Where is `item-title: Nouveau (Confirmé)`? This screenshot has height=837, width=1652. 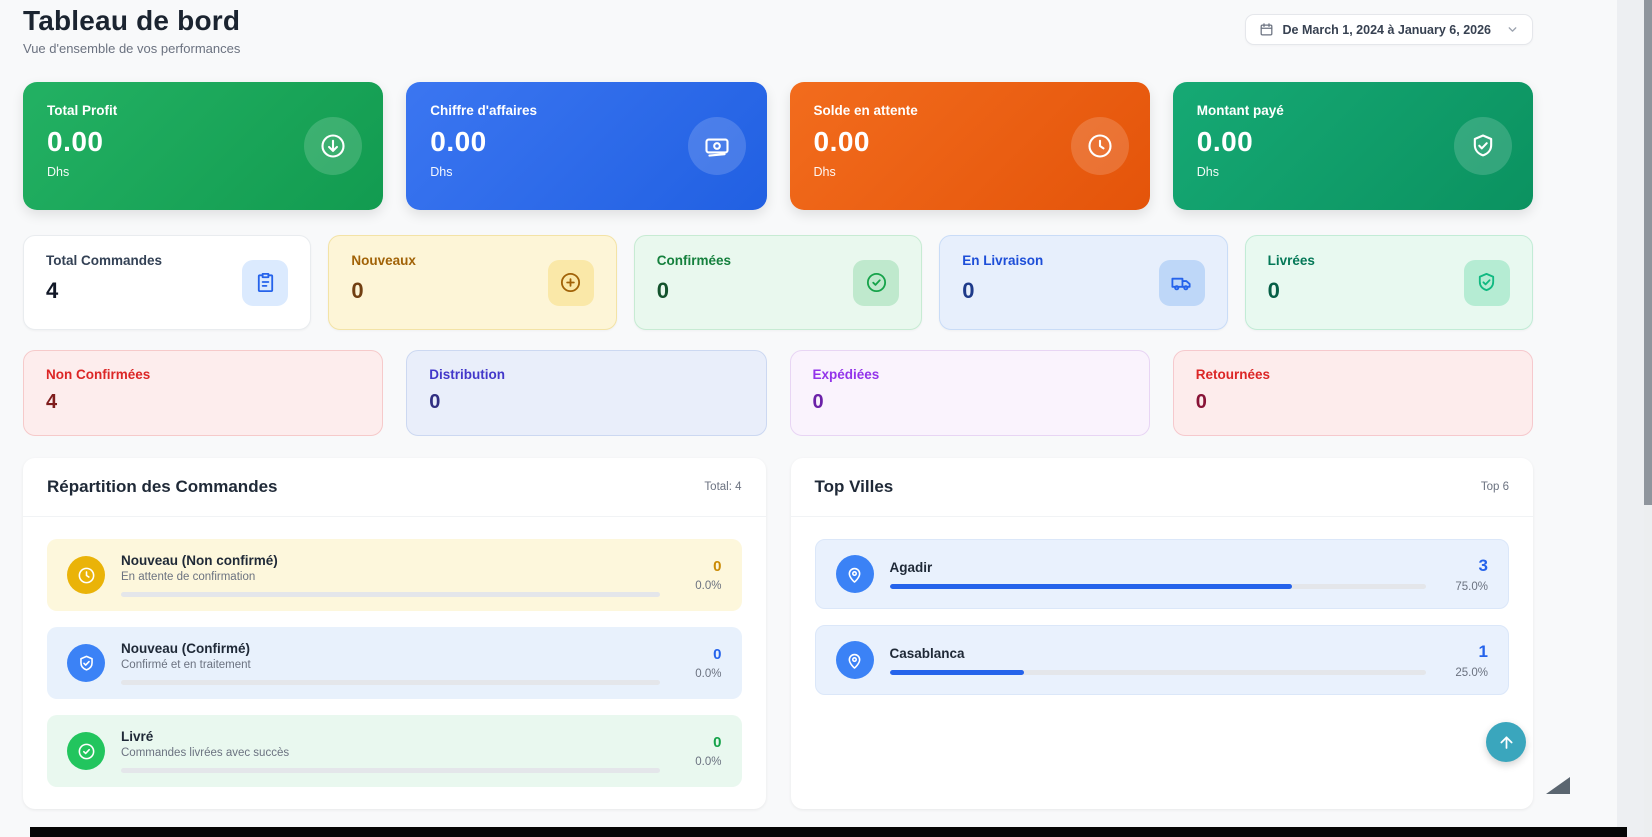
item-title: Nouveau (Confirmé) is located at coordinates (186, 648).